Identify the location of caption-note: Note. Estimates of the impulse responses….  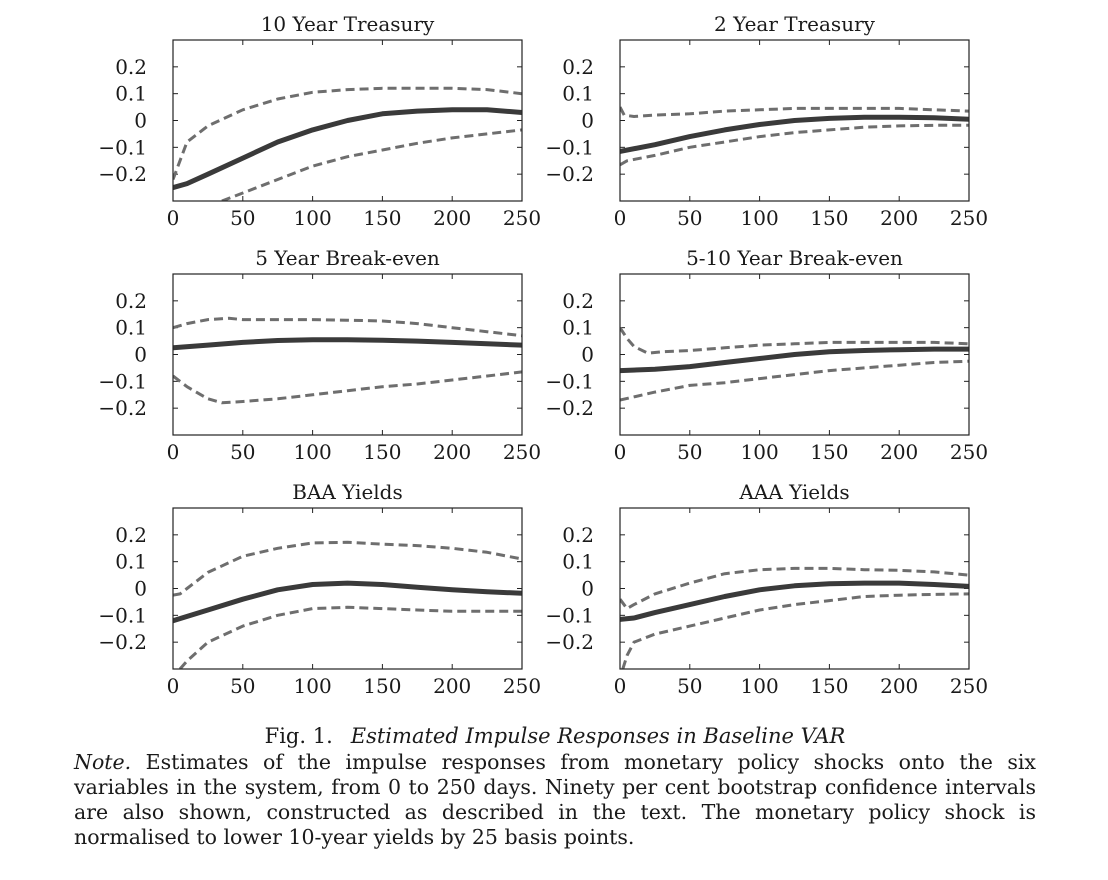
(555, 800).